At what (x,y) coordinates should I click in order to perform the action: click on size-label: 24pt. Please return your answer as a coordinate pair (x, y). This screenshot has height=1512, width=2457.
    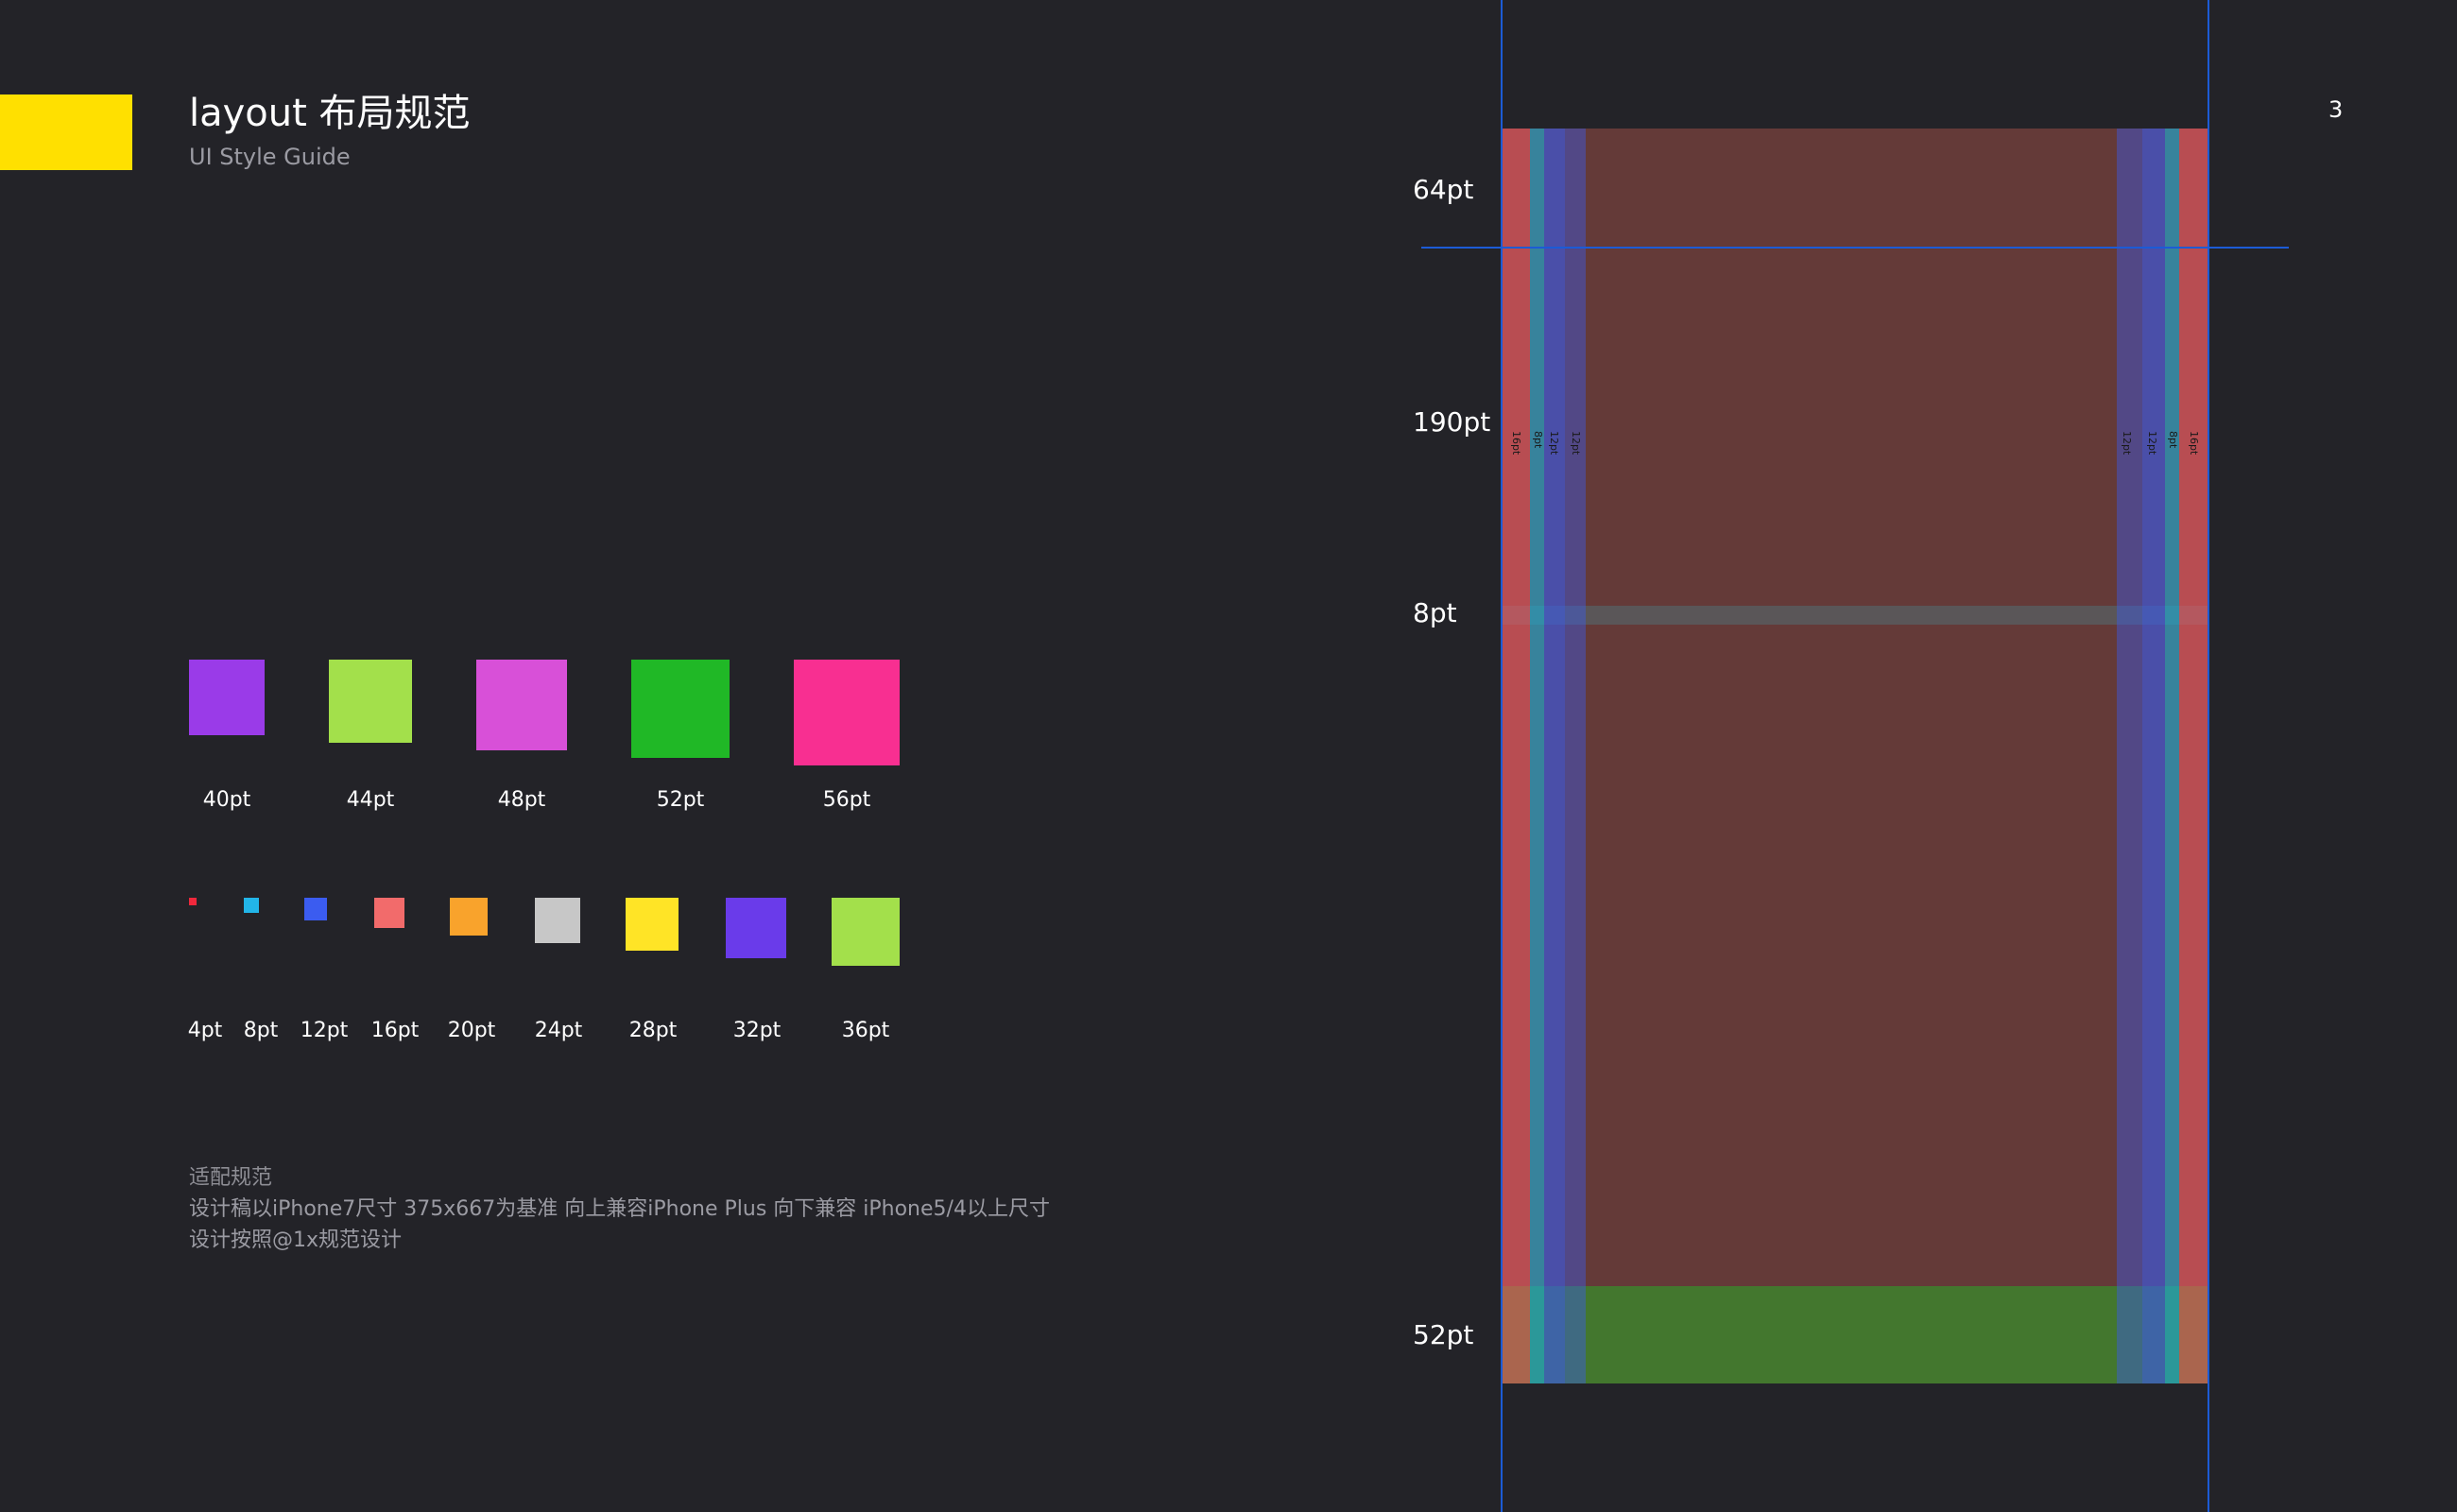
    Looking at the image, I should click on (558, 1030).